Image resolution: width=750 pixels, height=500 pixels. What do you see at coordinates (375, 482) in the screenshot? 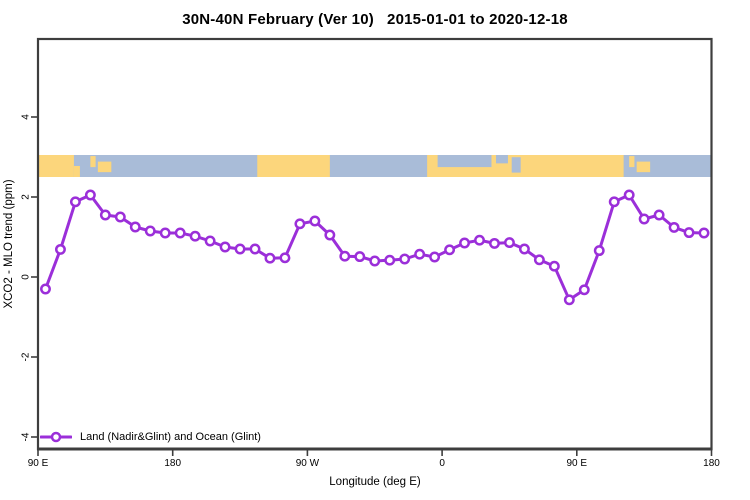
I see `x-axis-label: Longitude (deg E)` at bounding box center [375, 482].